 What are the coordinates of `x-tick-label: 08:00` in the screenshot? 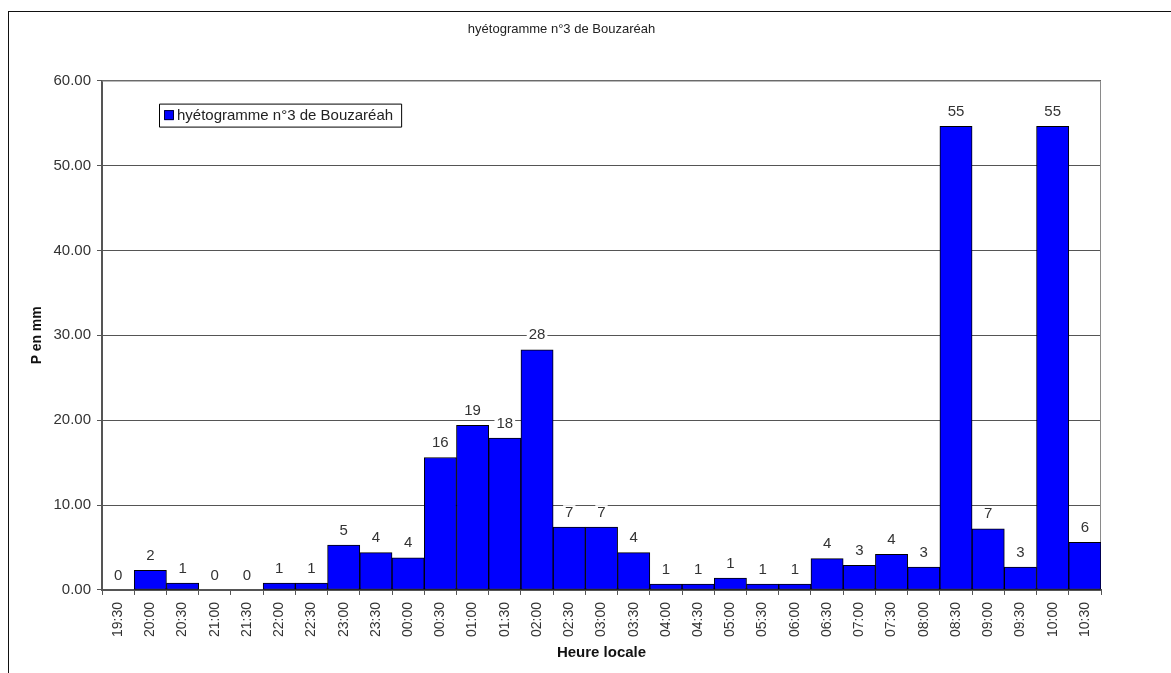 It's located at (922, 619).